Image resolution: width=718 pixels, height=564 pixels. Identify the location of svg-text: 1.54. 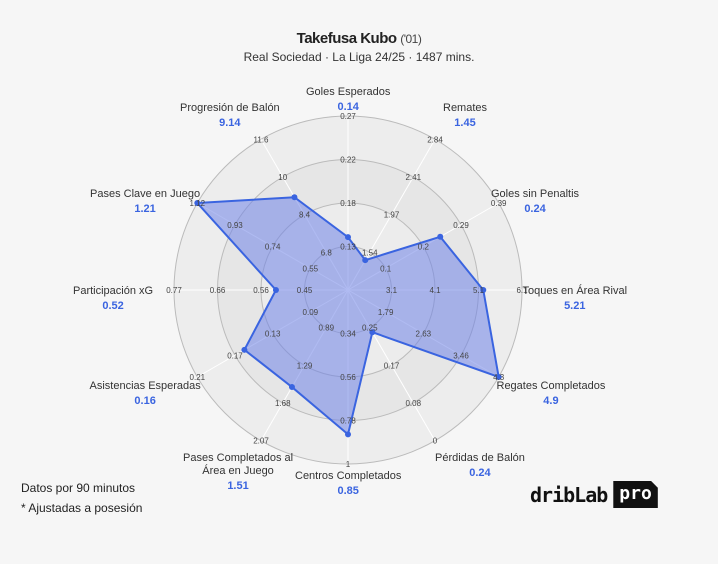
(370, 252).